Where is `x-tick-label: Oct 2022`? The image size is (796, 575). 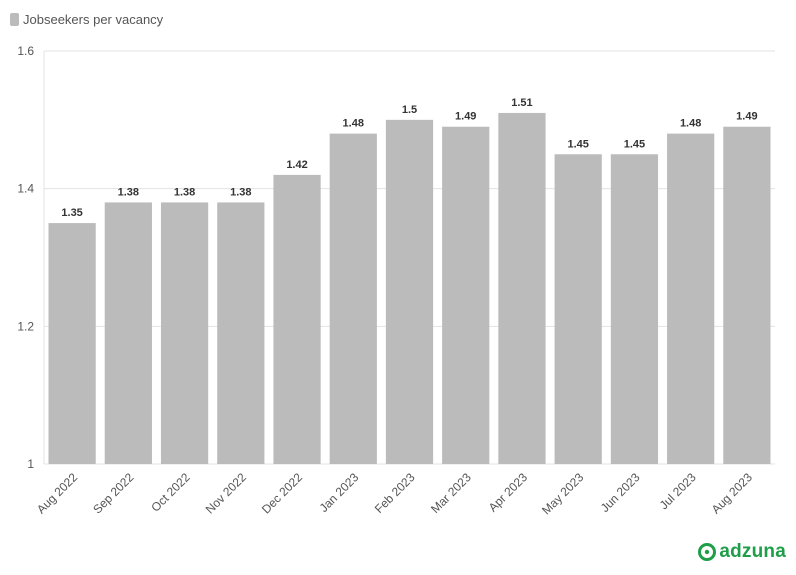
x-tick-label: Oct 2022 is located at coordinates (170, 492).